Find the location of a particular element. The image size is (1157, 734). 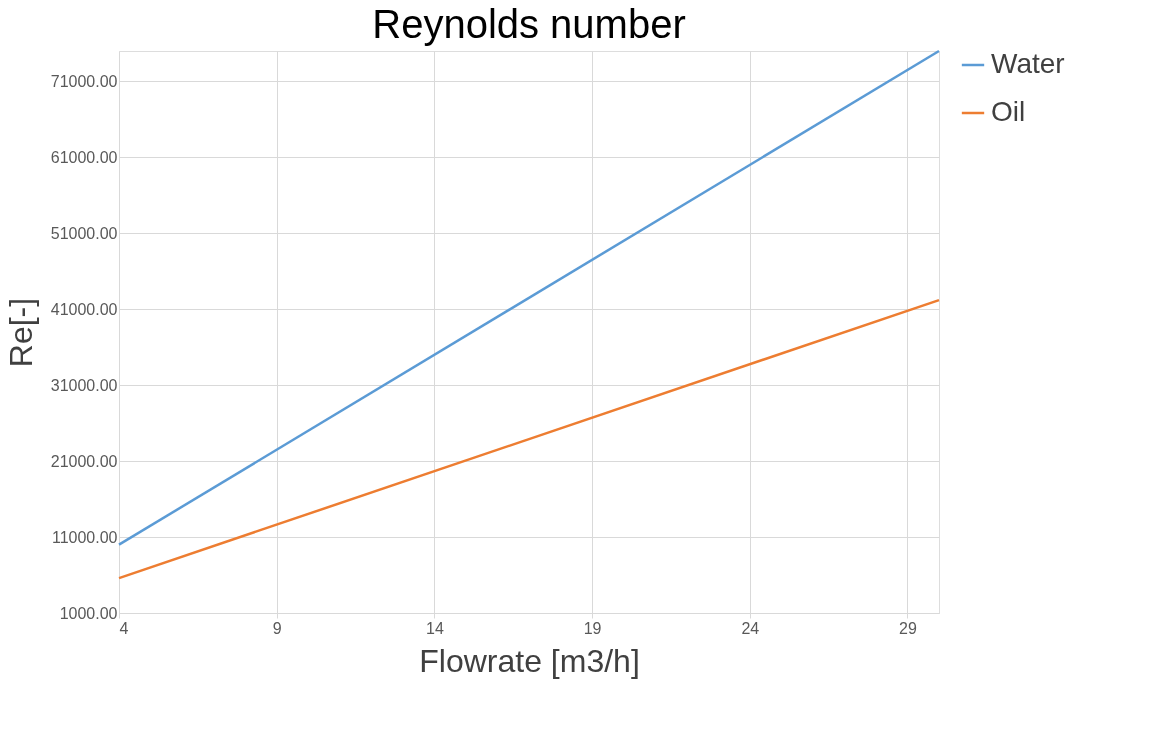

legend-label: Water is located at coordinates (1028, 63).